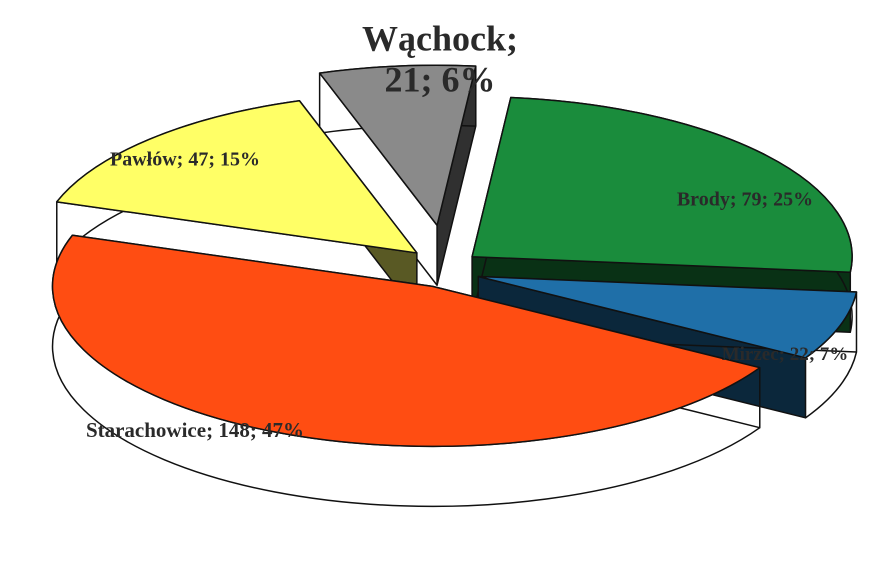 The width and height of the screenshot is (876, 582). I want to click on data-label: Wąchock; 21; 6%, so click(440, 59).